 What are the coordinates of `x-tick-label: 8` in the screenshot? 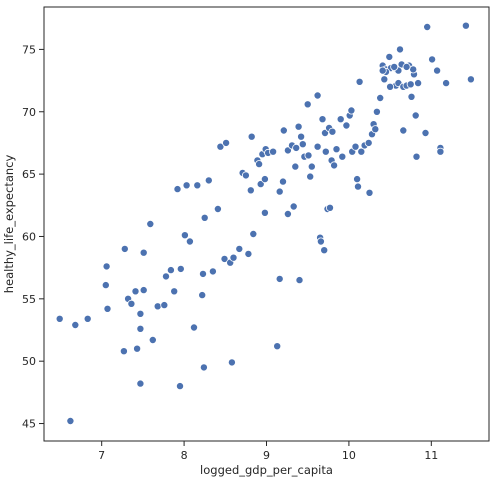 It's located at (184, 455).